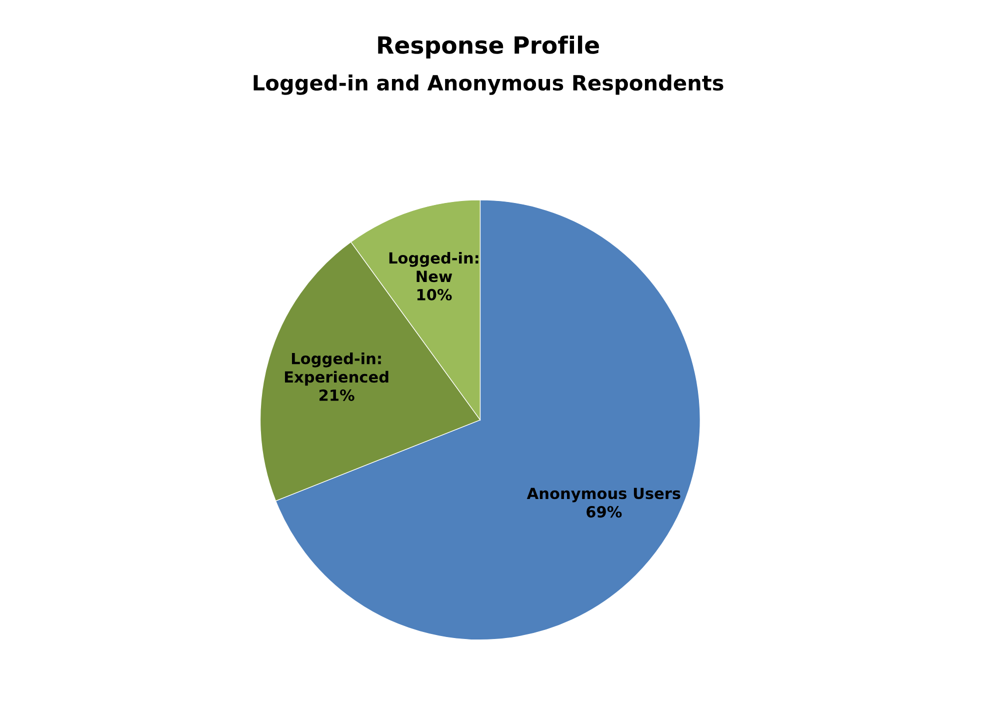  What do you see at coordinates (336, 369) in the screenshot?
I see `slice-label: Logged-in: Experienced` at bounding box center [336, 369].